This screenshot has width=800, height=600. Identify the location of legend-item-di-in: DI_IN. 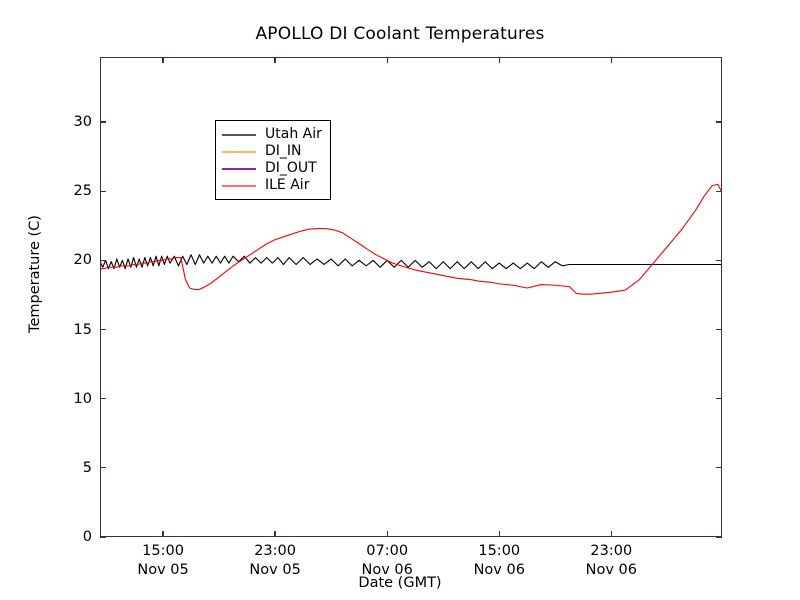
(272, 151).